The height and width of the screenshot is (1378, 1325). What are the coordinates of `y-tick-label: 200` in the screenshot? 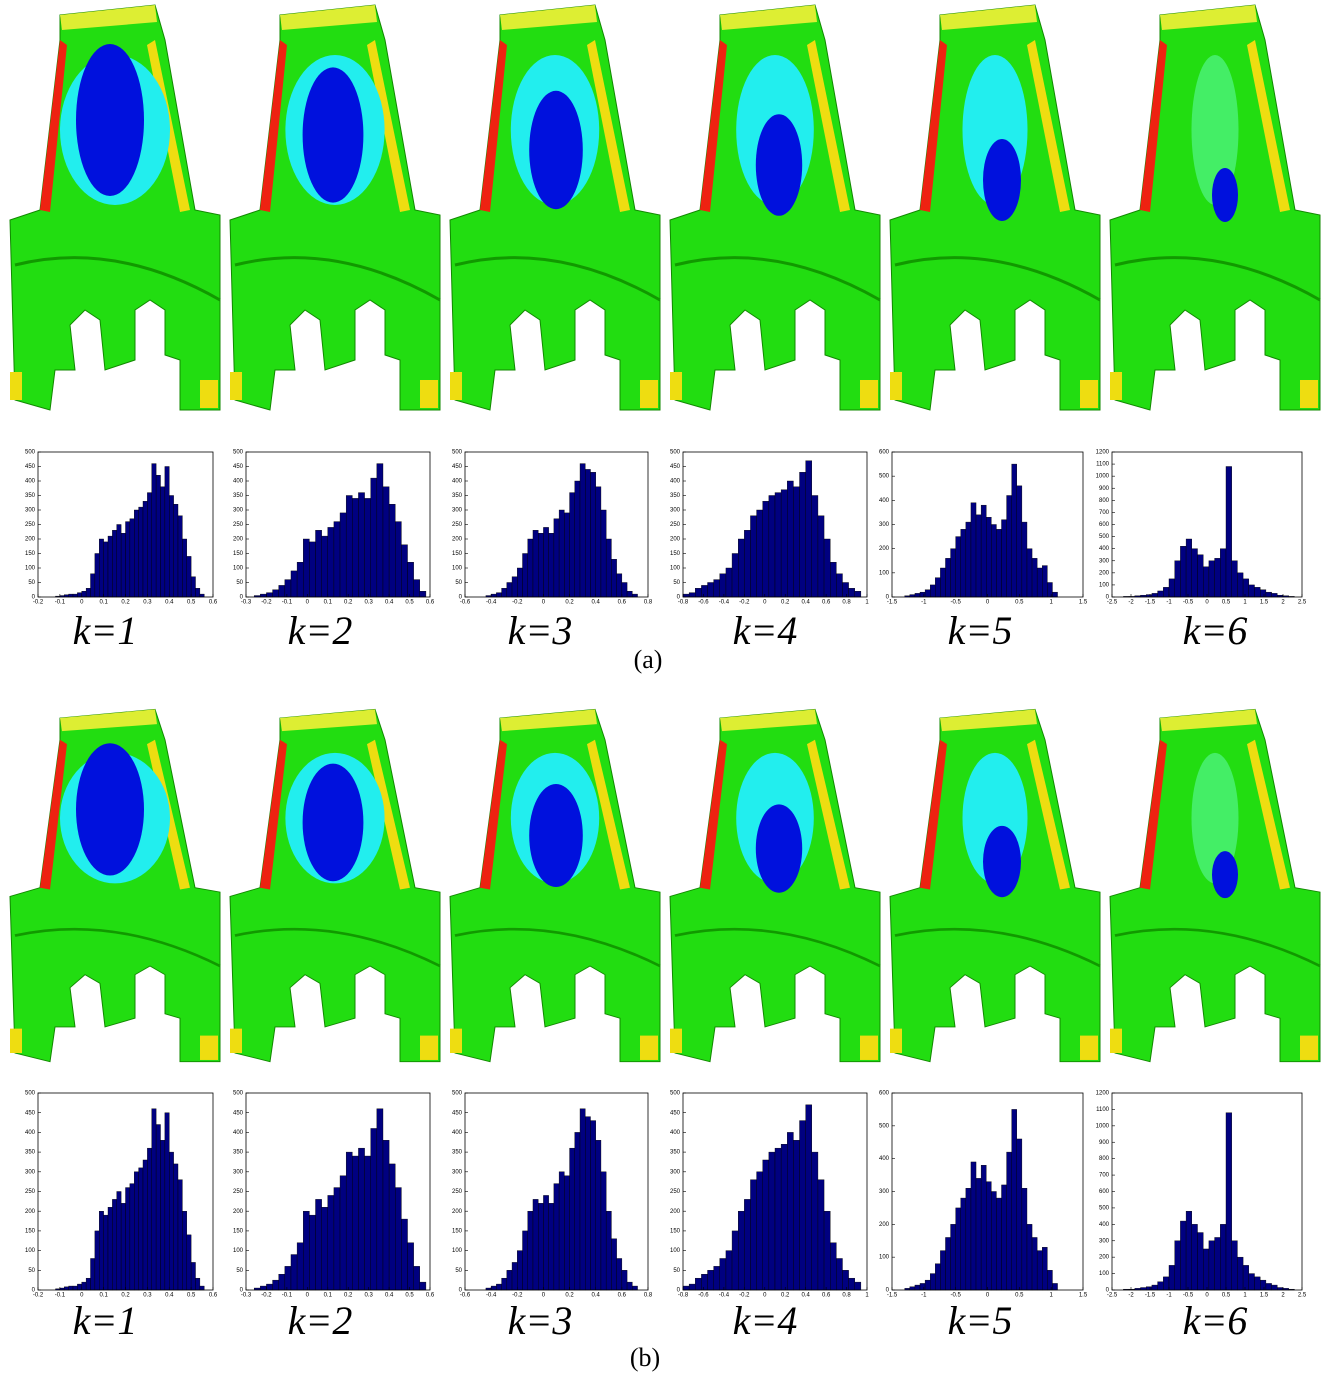 It's located at (30, 540).